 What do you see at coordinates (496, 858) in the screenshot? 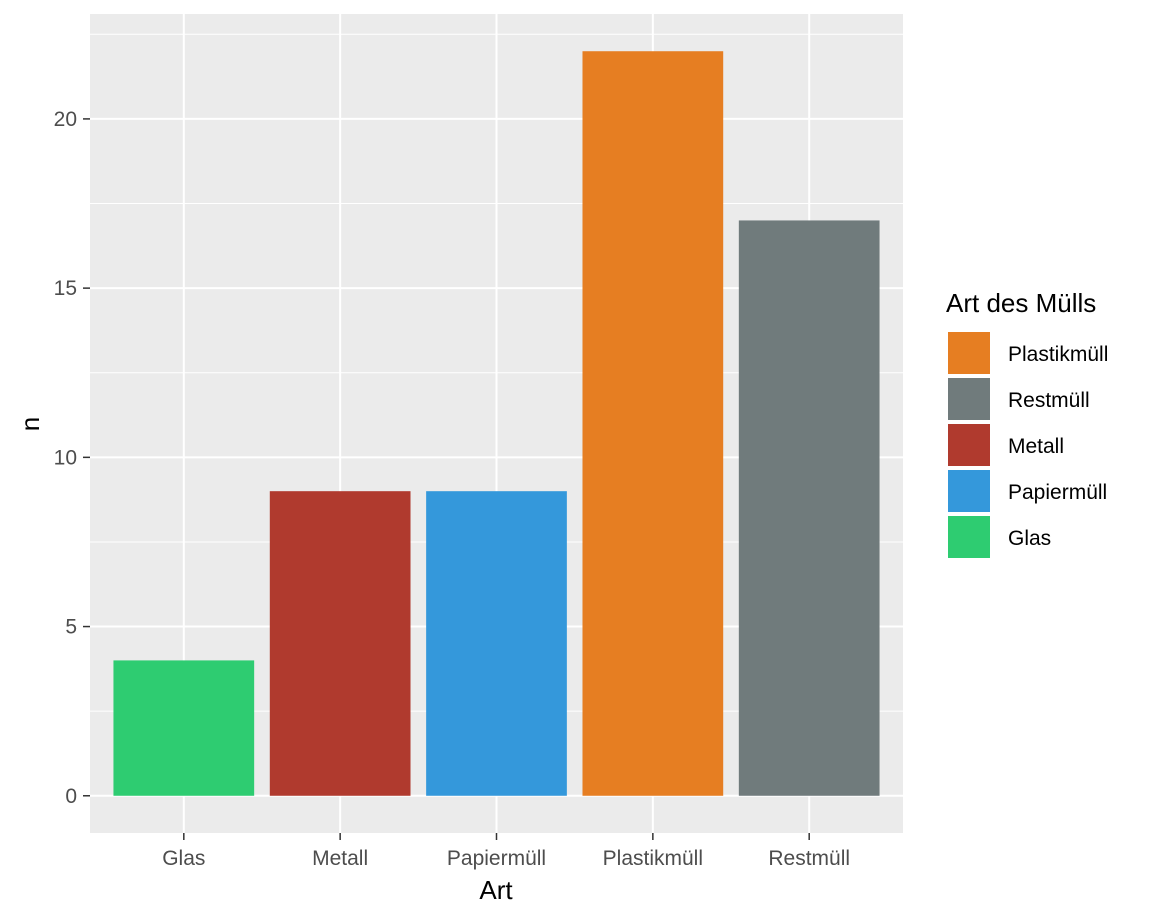
I see `x-tick-label: Papiermüll` at bounding box center [496, 858].